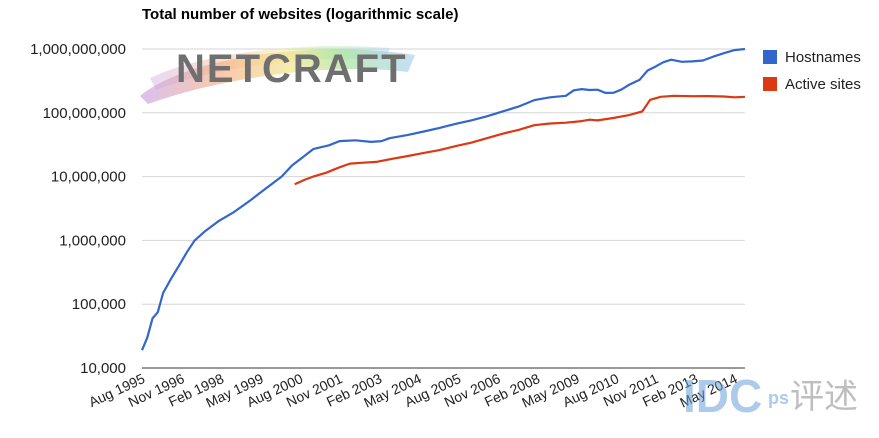 The height and width of the screenshot is (438, 879). I want to click on legend-label-hostnames: Hostnames, so click(823, 57).